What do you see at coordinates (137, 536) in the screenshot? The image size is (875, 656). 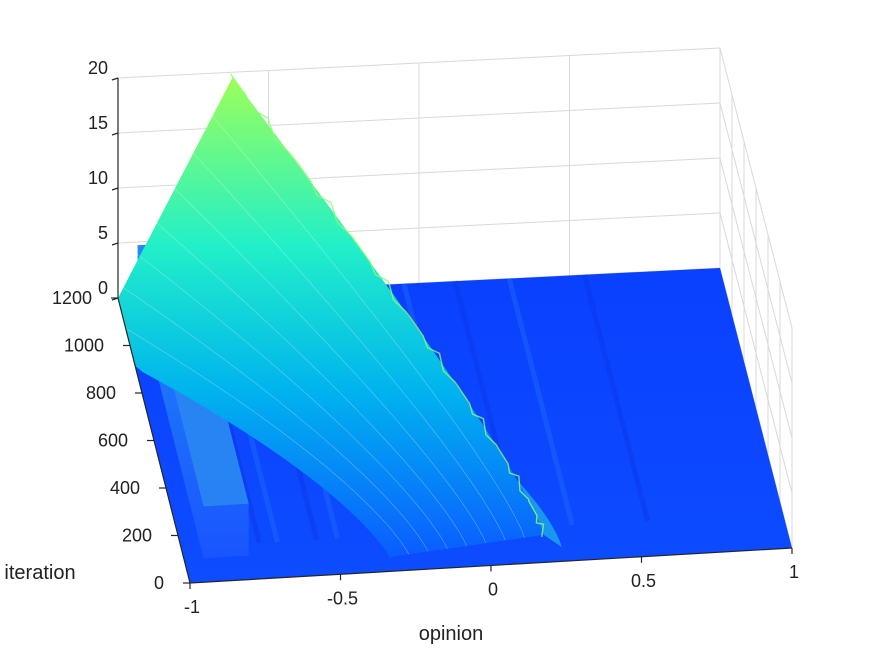 I see `y-tick-label: 200` at bounding box center [137, 536].